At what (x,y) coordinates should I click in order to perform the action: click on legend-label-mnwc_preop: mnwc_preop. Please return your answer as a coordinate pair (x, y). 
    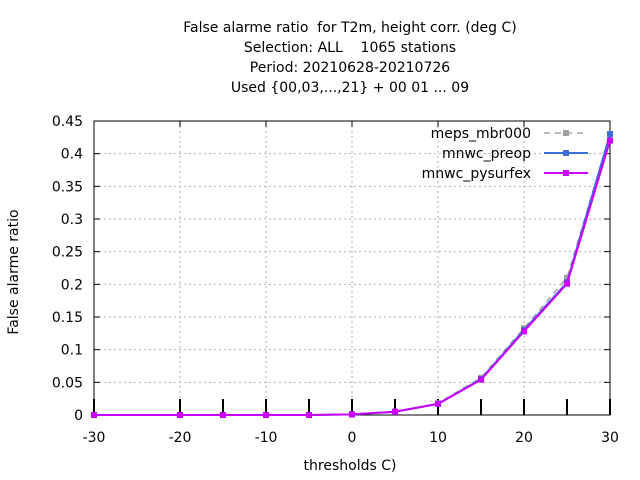
    Looking at the image, I should click on (486, 154).